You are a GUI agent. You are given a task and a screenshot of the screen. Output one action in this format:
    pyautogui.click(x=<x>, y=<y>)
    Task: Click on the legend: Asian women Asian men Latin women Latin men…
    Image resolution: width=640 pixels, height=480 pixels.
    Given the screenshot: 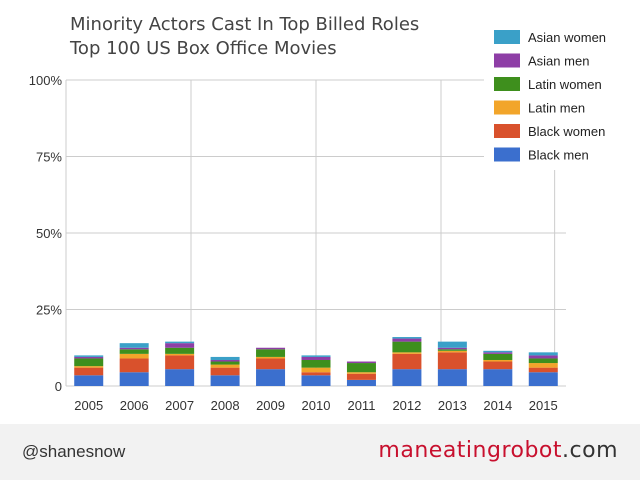 What is the action you would take?
    pyautogui.click(x=553, y=96)
    